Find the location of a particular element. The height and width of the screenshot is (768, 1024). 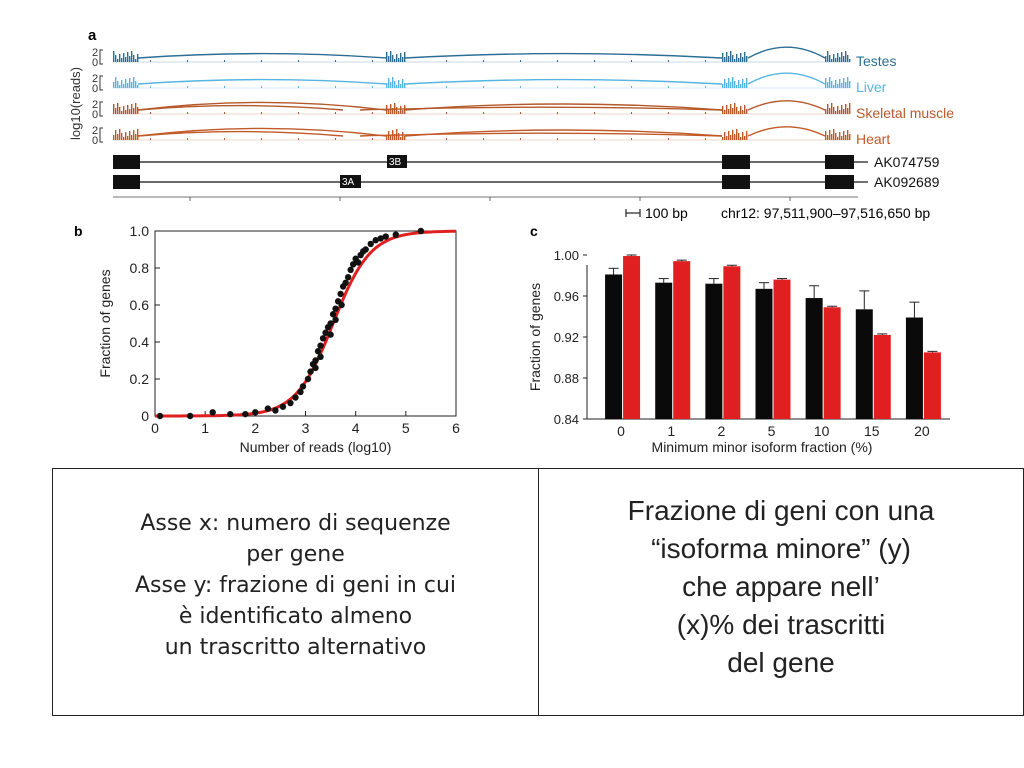

x-axis-label: Minimum minor isoform fraction (%) is located at coordinates (762, 447).